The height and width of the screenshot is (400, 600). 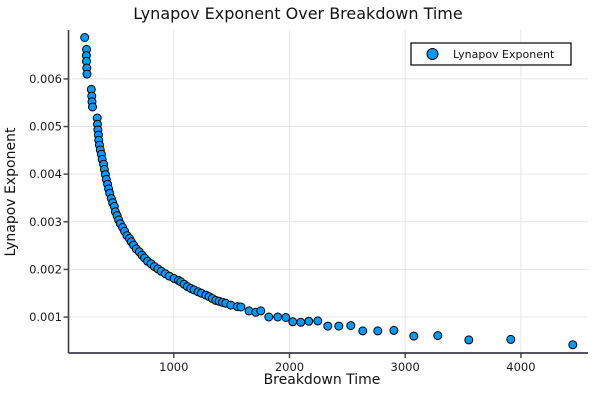 What do you see at coordinates (45, 127) in the screenshot?
I see `y-tick-label: 0.005` at bounding box center [45, 127].